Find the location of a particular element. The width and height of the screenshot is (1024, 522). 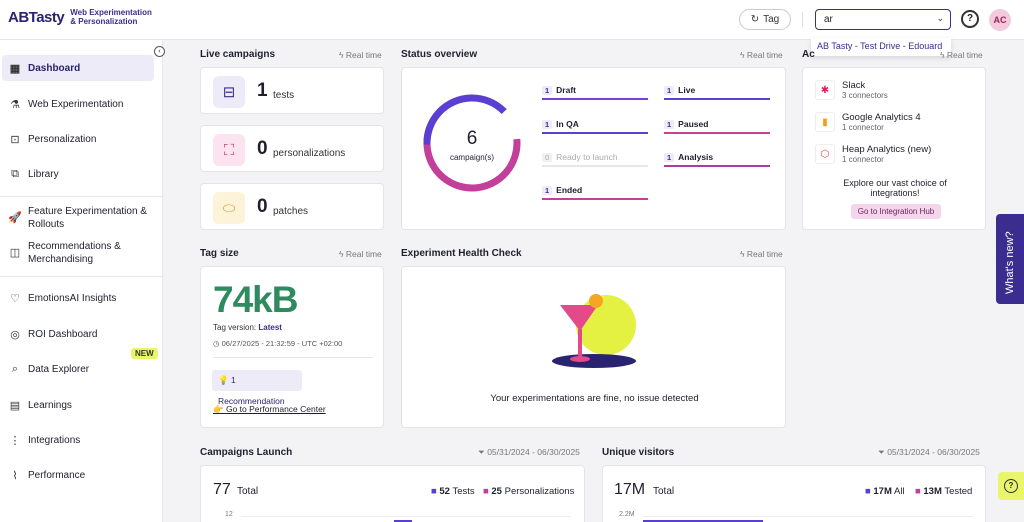

sidebar-item-dashboard: ▦ Dashboard is located at coordinates (78, 68).